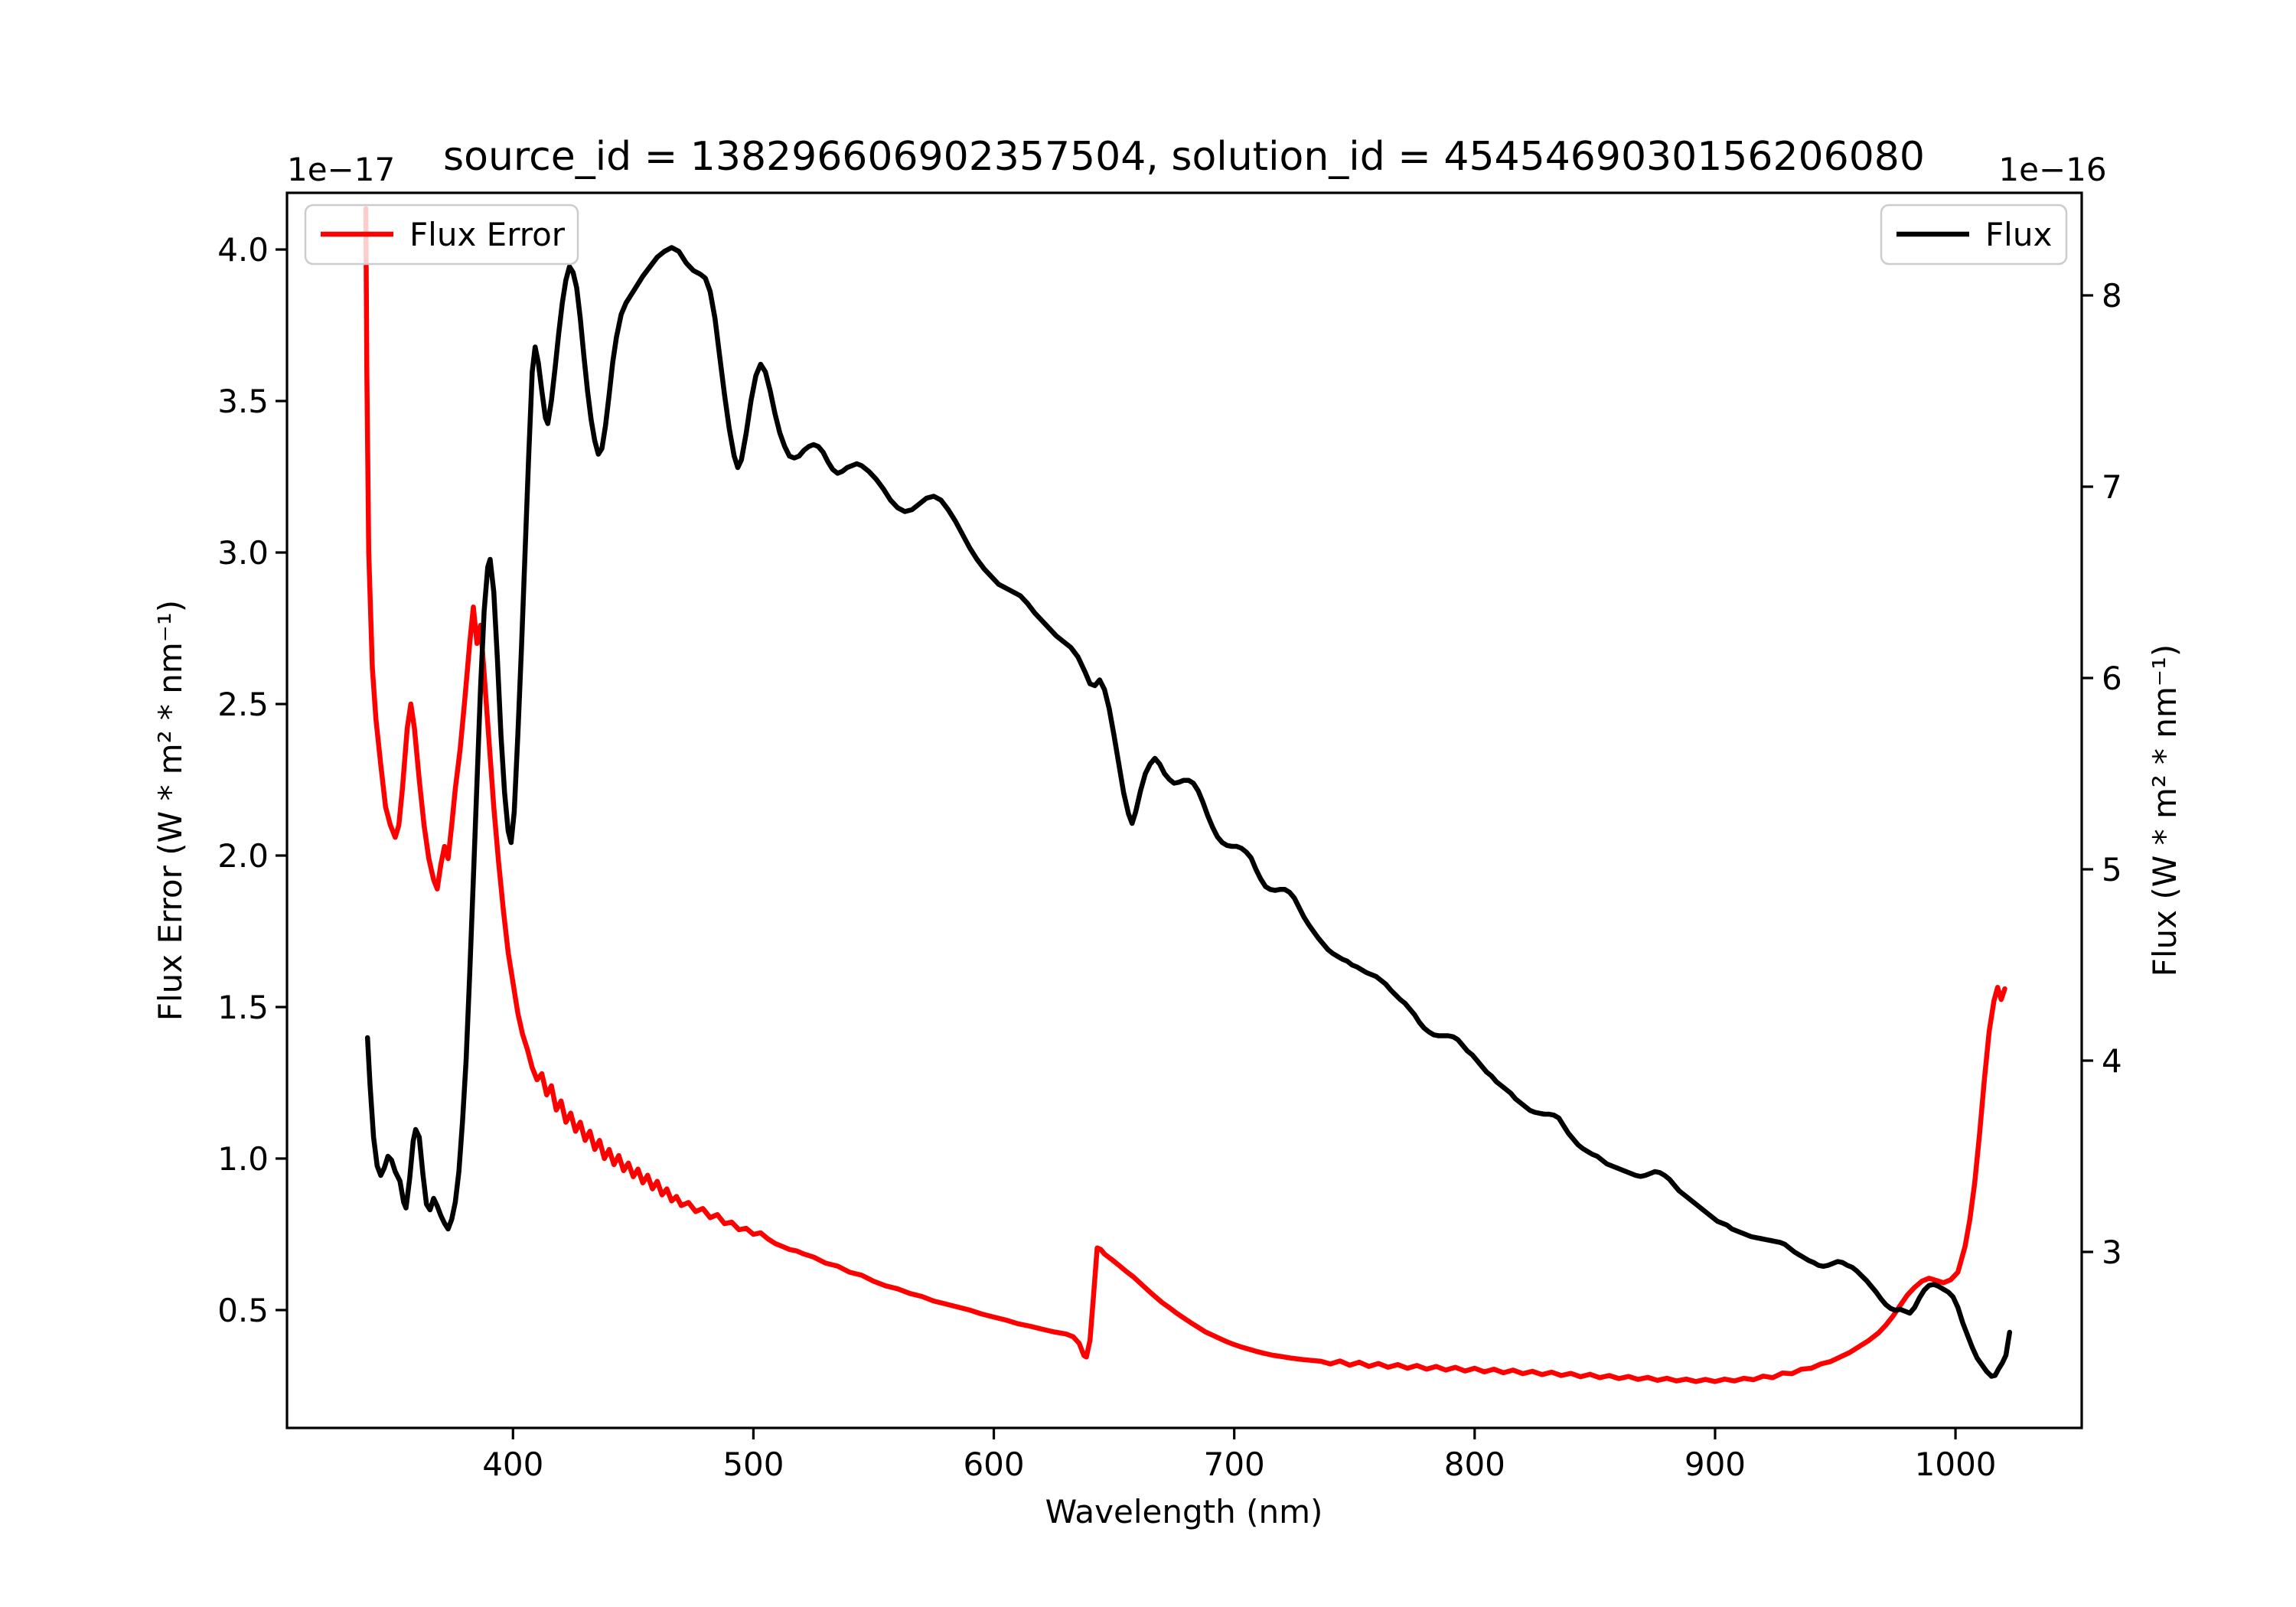 This screenshot has width=2296, height=1607. Describe the element at coordinates (243, 553) in the screenshot. I see `left-tick-label: 3.0` at that location.